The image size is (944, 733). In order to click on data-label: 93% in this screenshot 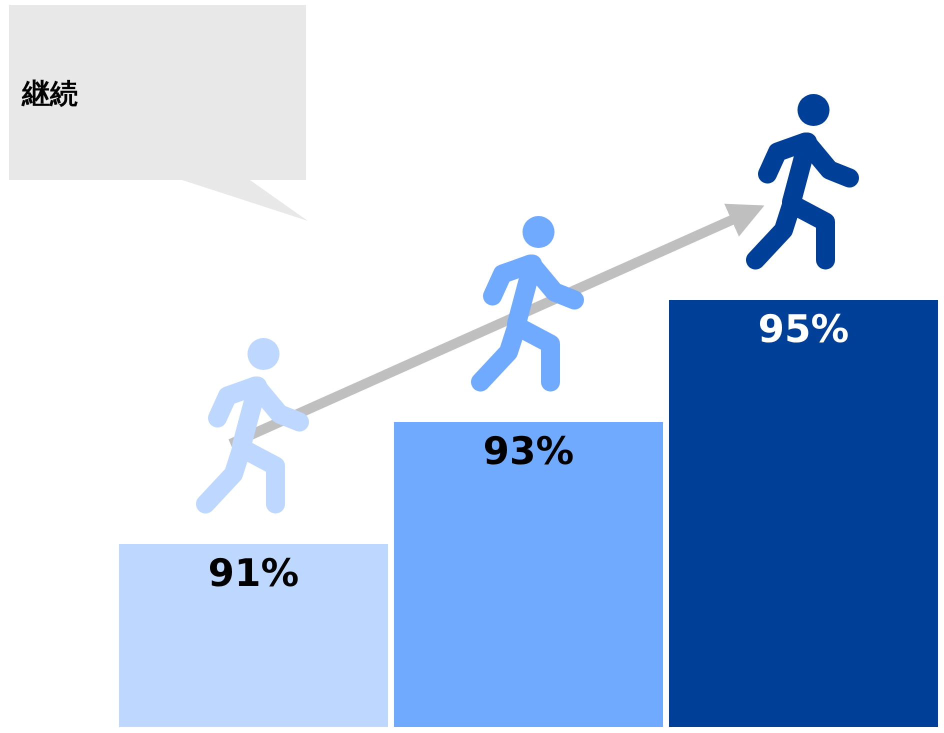, I will do `click(528, 451)`.